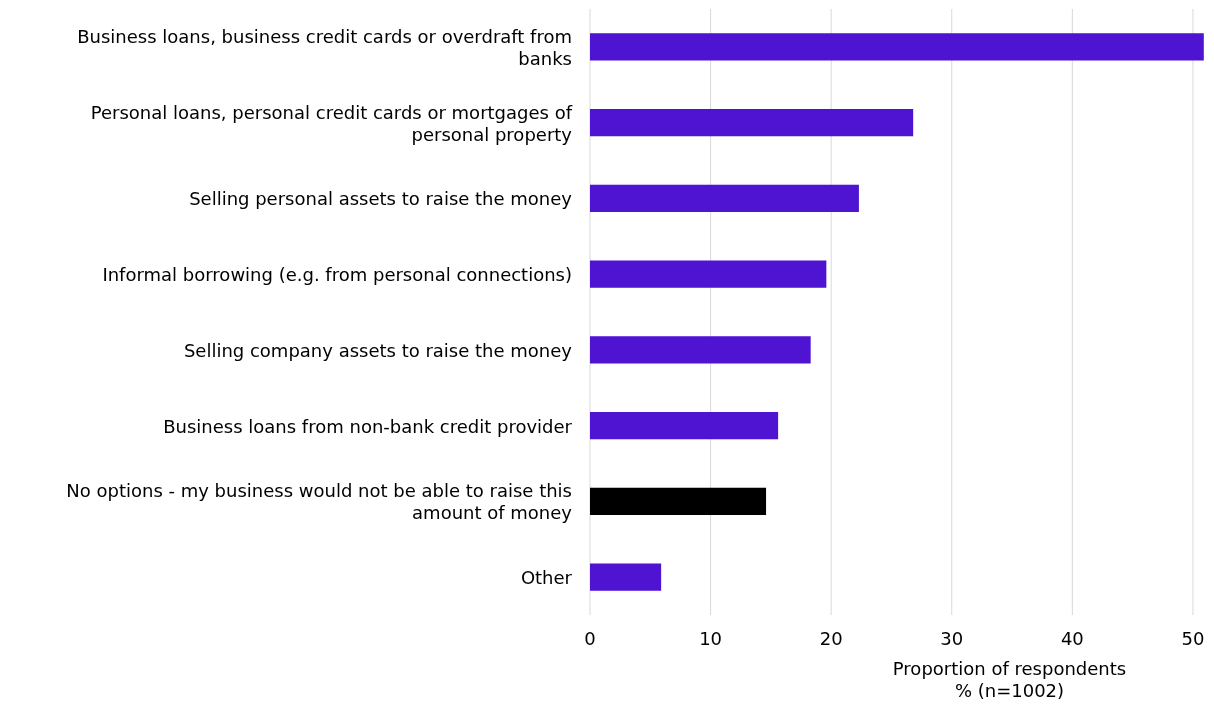 The height and width of the screenshot is (708, 1214). What do you see at coordinates (1072, 638) in the screenshot?
I see `x-tick-label: 40` at bounding box center [1072, 638].